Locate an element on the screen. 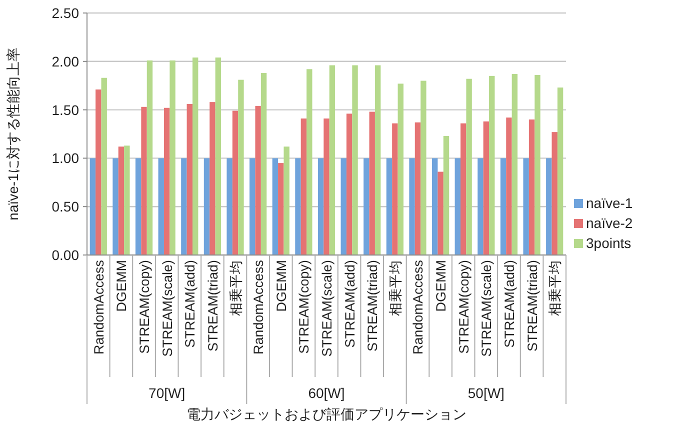  legend-label: naïve-2 is located at coordinates (609, 223).